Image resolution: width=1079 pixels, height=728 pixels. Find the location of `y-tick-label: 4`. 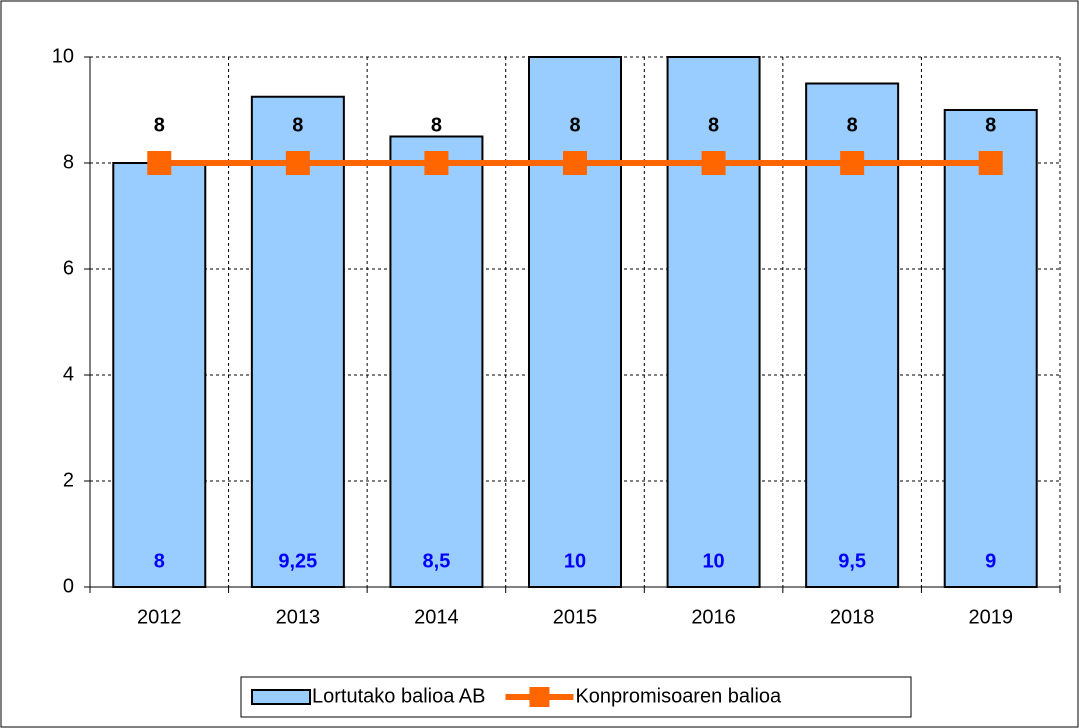

y-tick-label: 4 is located at coordinates (68, 374).